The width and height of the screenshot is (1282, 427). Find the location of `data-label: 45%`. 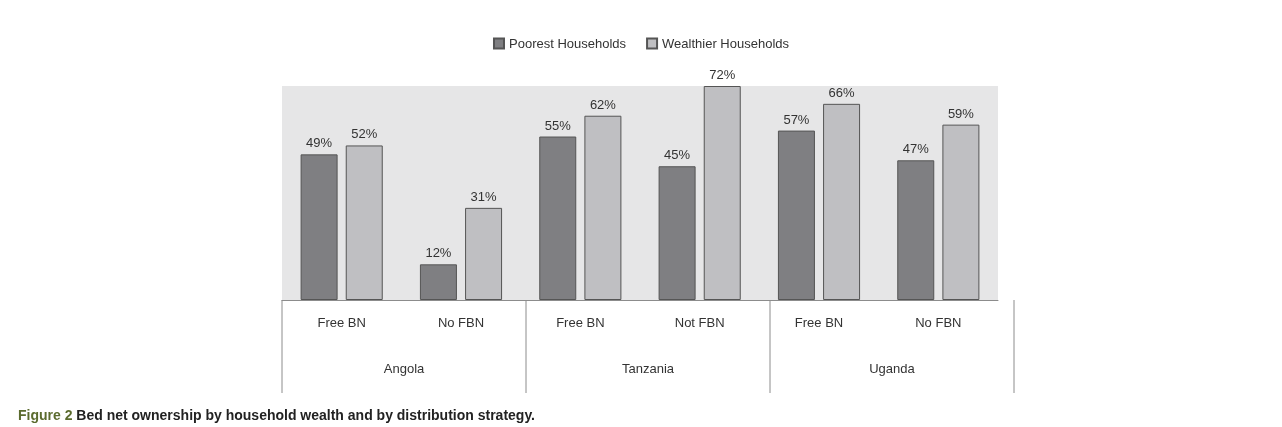

data-label: 45% is located at coordinates (677, 155).